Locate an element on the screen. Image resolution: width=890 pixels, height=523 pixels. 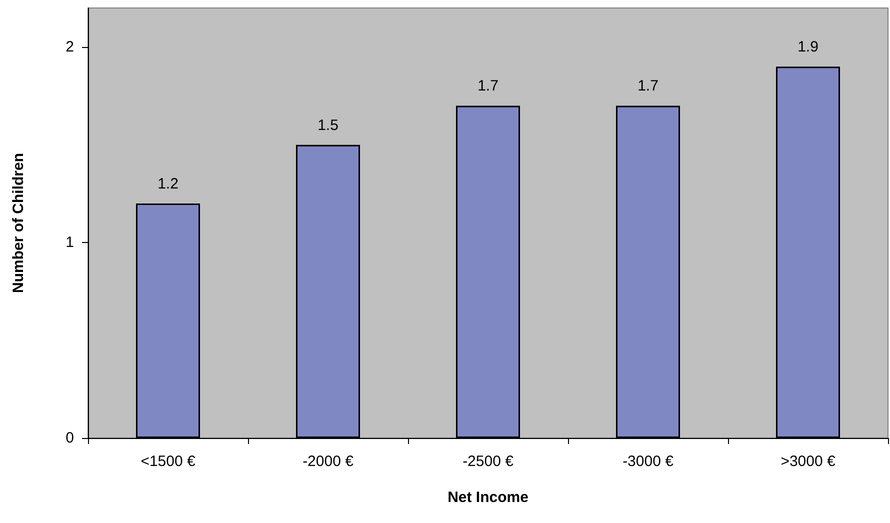
x-tick-label: >3000 € is located at coordinates (808, 461).